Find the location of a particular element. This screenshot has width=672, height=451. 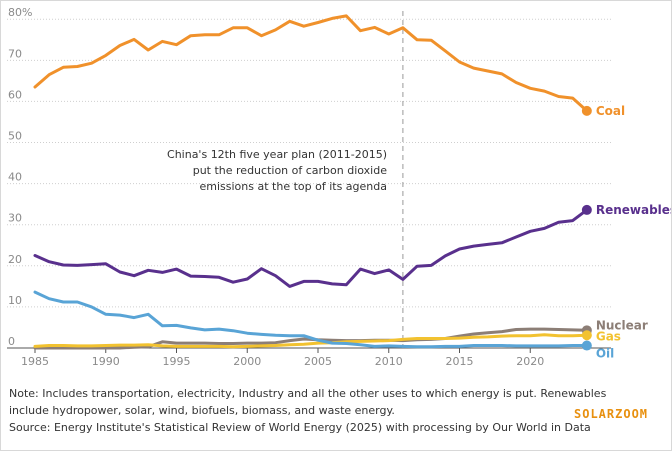

x-tick-label: 1985 is located at coordinates (35, 361).